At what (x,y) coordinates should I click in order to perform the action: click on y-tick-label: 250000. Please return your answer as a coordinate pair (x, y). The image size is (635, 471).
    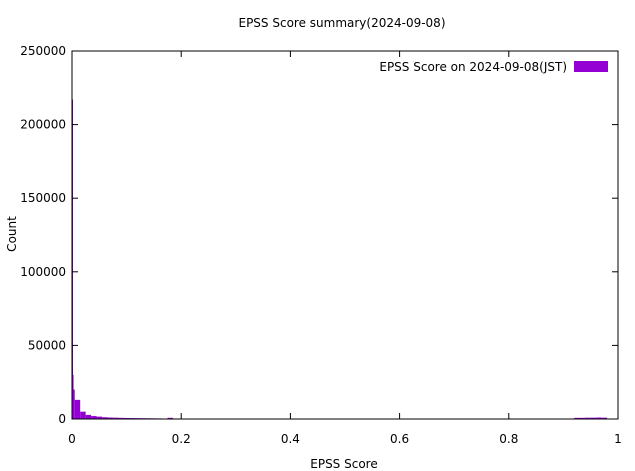
    Looking at the image, I should click on (43, 51).